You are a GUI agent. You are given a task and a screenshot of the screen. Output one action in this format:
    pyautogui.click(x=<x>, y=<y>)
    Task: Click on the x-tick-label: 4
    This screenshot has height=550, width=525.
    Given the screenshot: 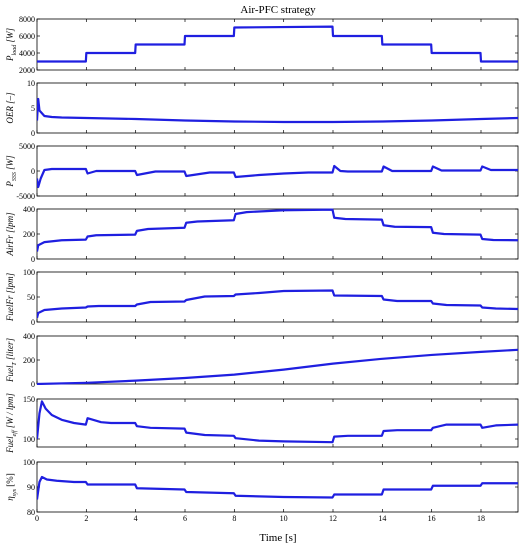 What is the action you would take?
    pyautogui.click(x=136, y=518)
    